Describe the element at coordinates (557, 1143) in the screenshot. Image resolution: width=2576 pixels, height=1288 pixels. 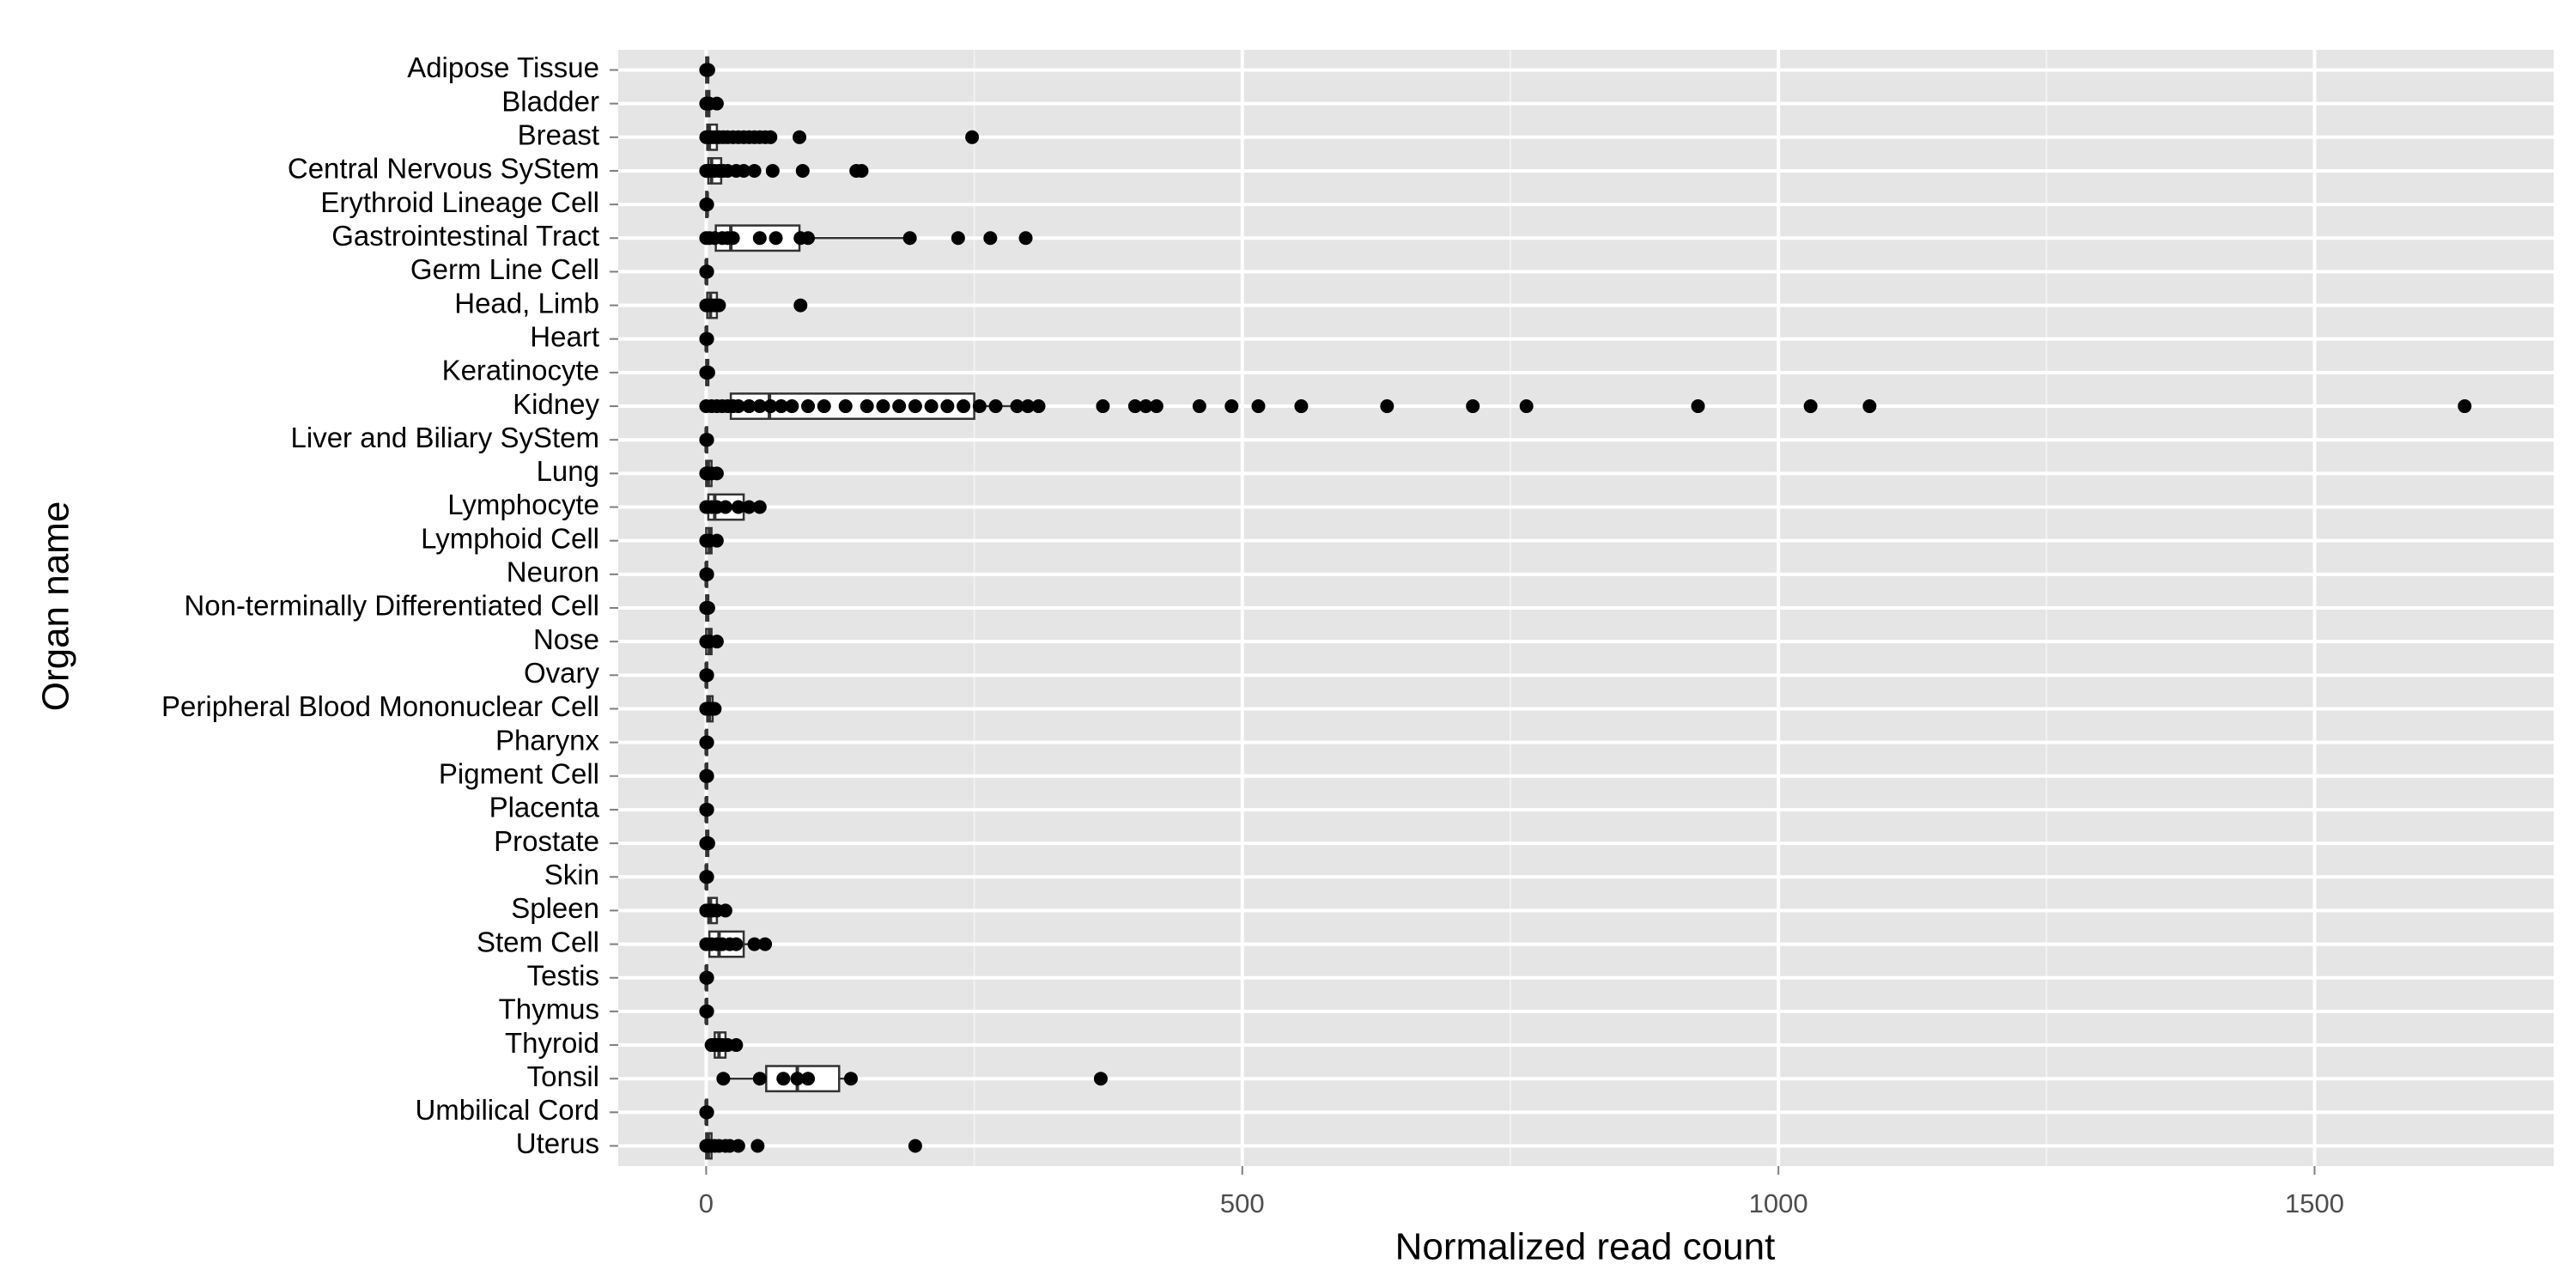
I see `y-tick-label: Uterus` at that location.